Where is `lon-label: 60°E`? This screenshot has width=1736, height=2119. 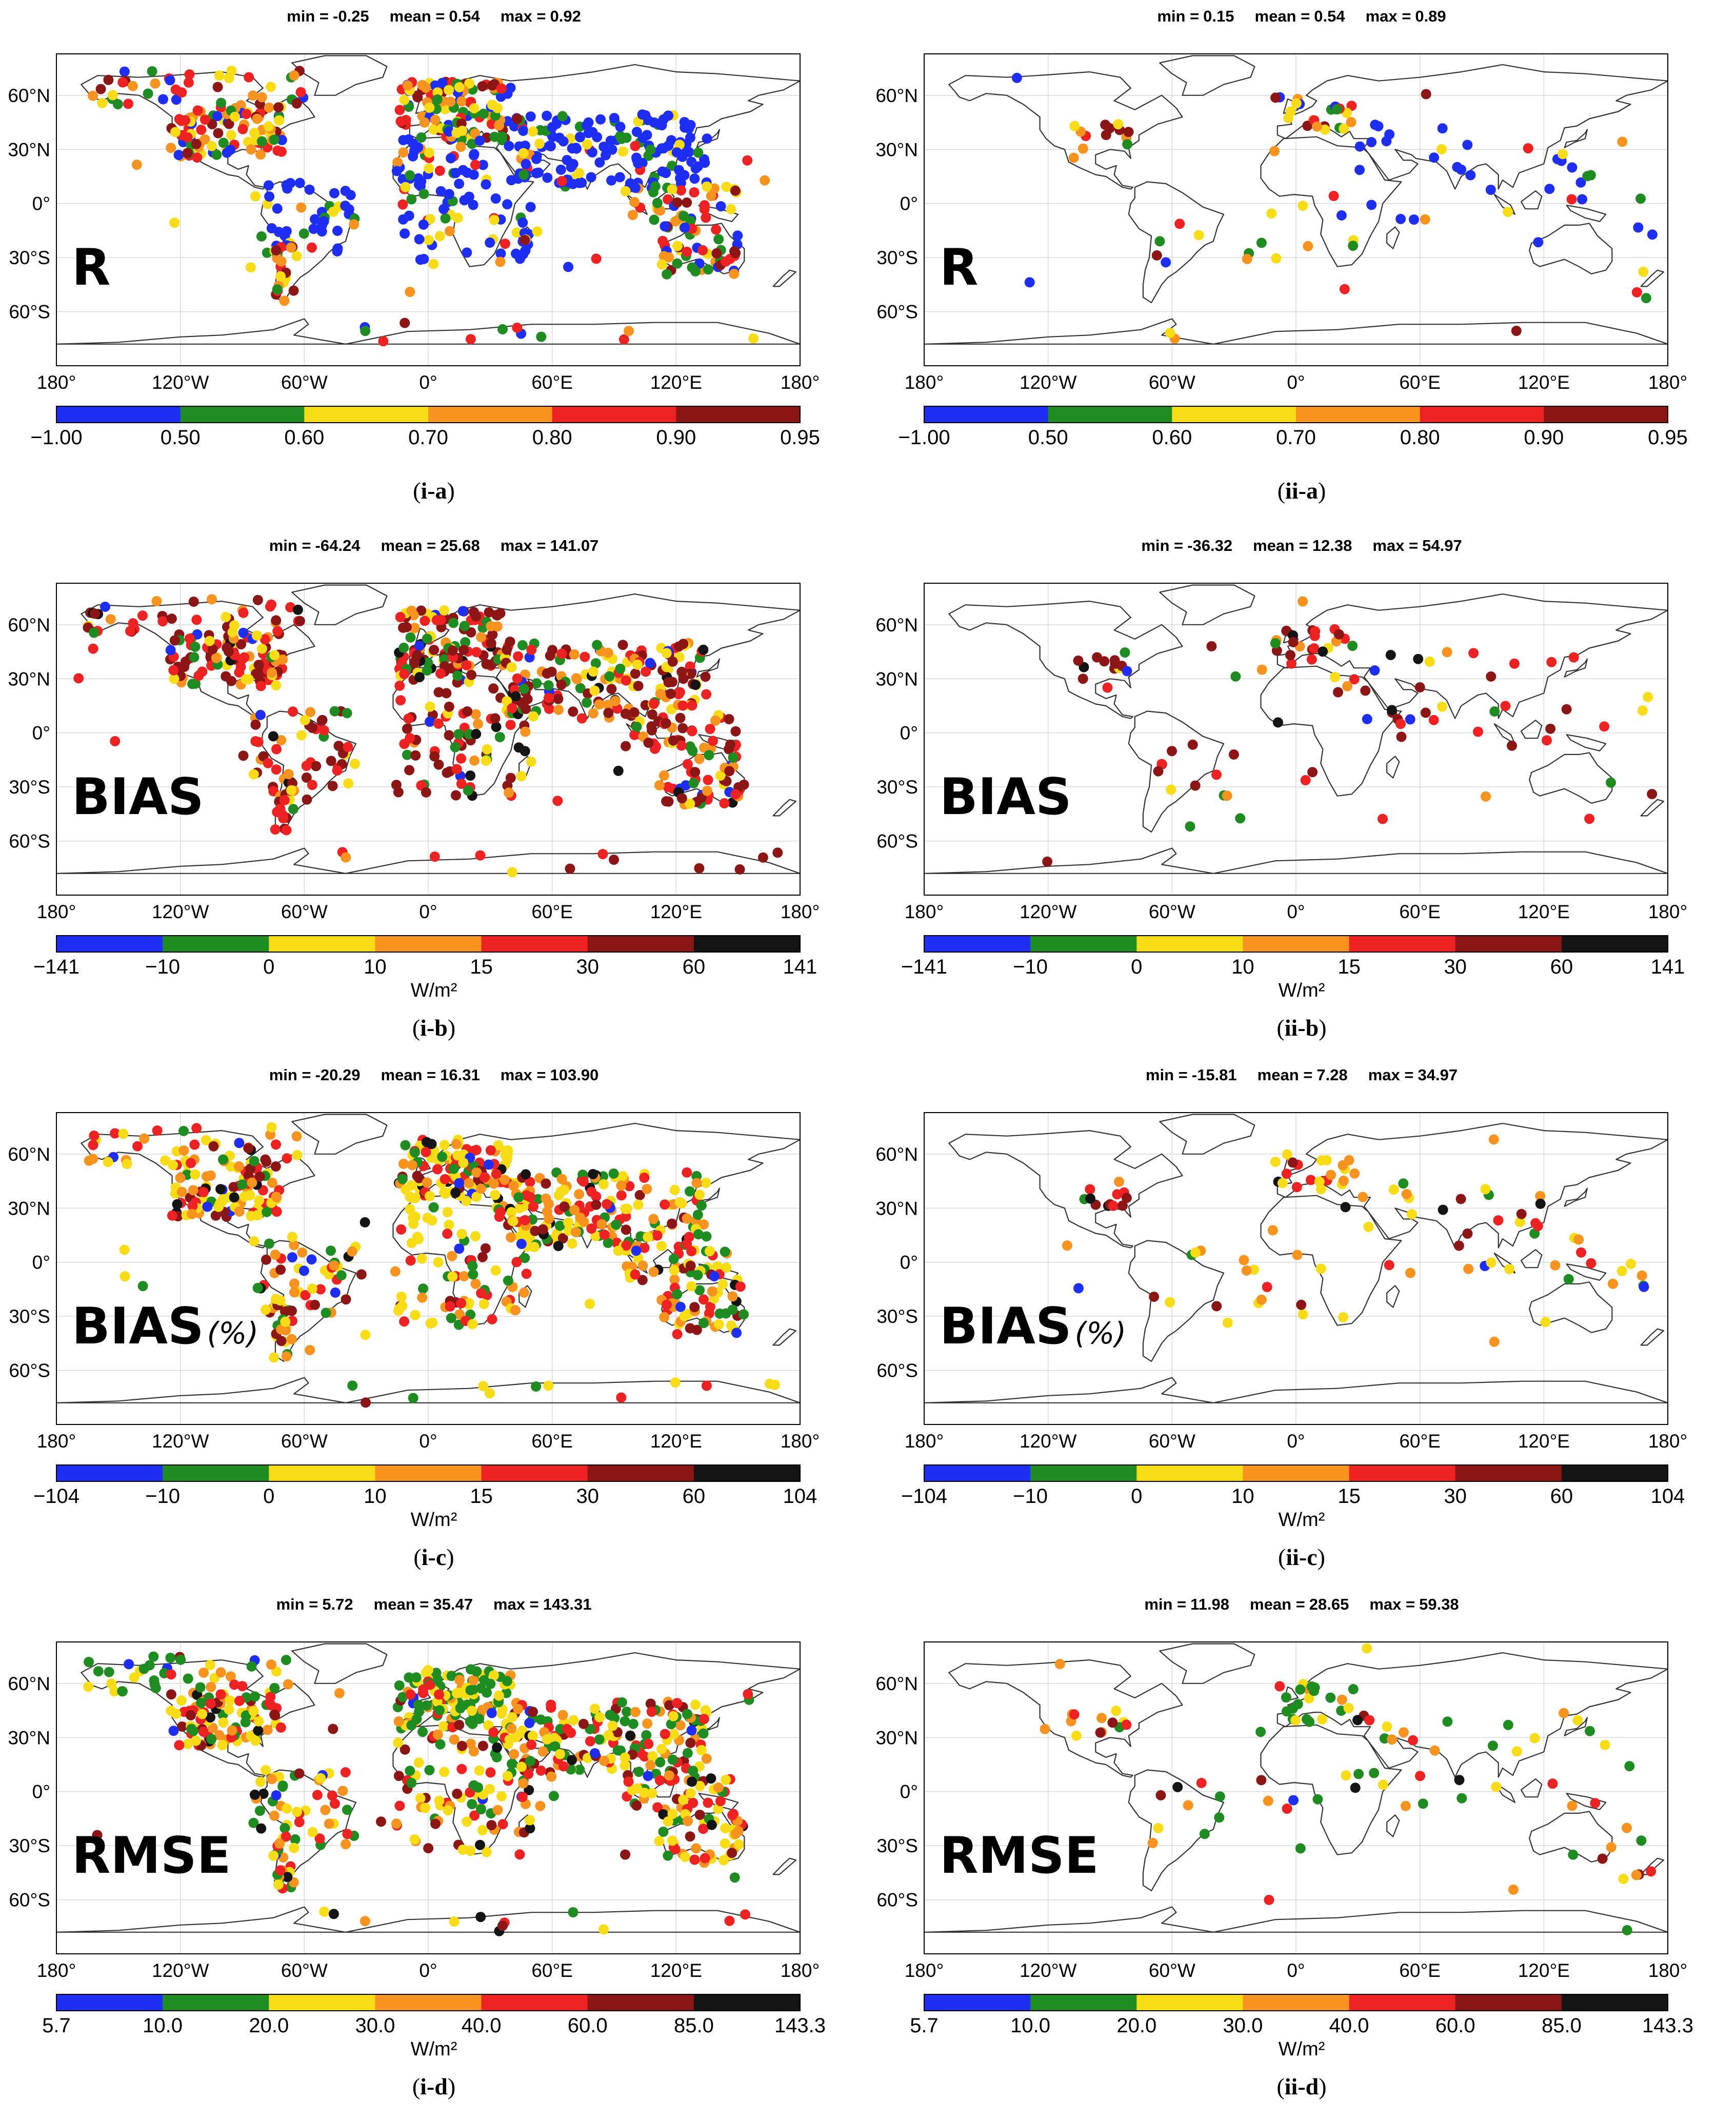
lon-label: 60°E is located at coordinates (1420, 1441).